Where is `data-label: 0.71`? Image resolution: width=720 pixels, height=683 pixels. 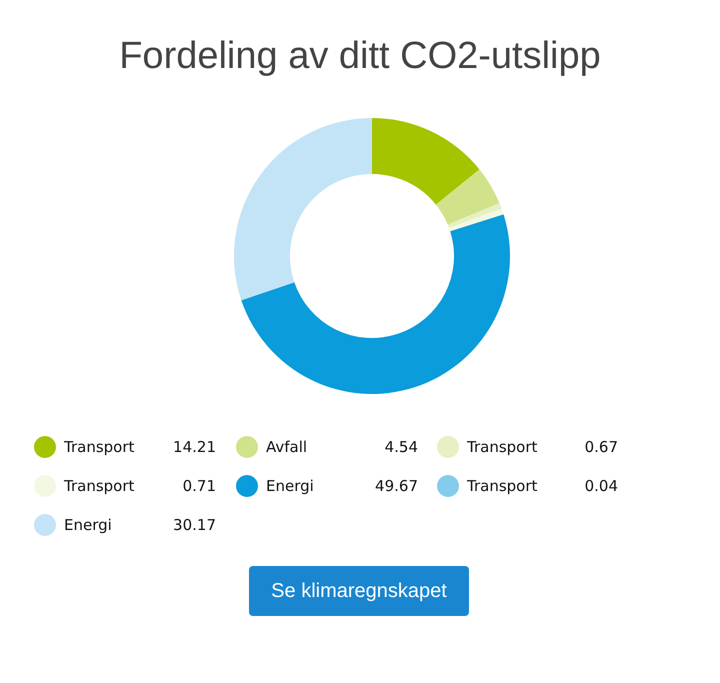
data-label: 0.71 is located at coordinates (199, 486).